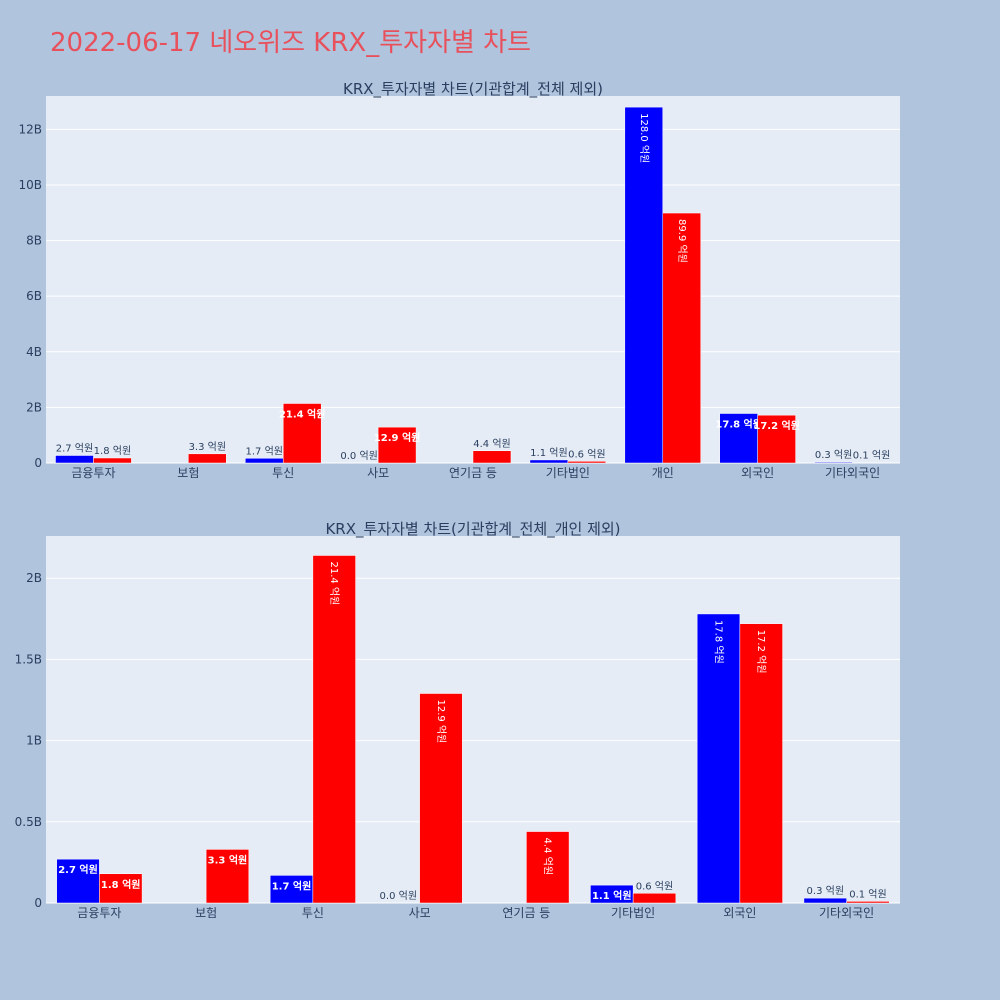  What do you see at coordinates (291, 43) in the screenshot?
I see `page-title: 2022-06-17 네오위즈 KRX_투자자별 차트` at bounding box center [291, 43].